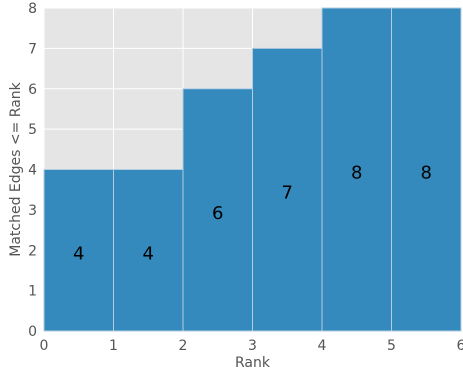  Describe the element at coordinates (32, 292) in the screenshot. I see `y-tick-label: 1` at that location.